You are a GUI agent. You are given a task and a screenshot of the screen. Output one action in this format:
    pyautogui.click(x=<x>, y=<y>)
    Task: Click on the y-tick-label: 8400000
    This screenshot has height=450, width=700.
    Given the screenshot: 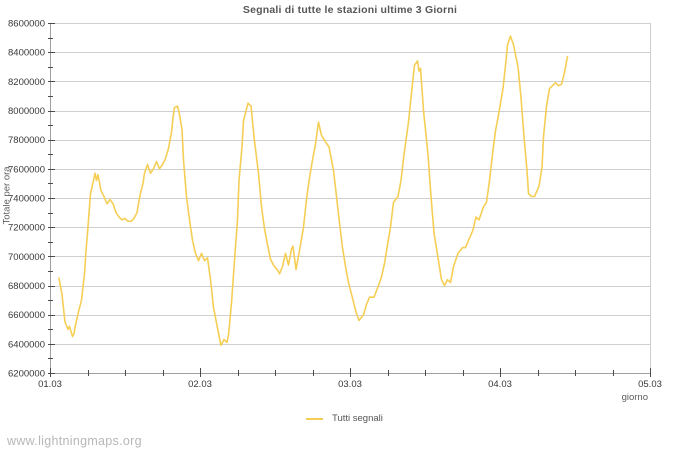 What is the action you would take?
    pyautogui.click(x=26, y=53)
    